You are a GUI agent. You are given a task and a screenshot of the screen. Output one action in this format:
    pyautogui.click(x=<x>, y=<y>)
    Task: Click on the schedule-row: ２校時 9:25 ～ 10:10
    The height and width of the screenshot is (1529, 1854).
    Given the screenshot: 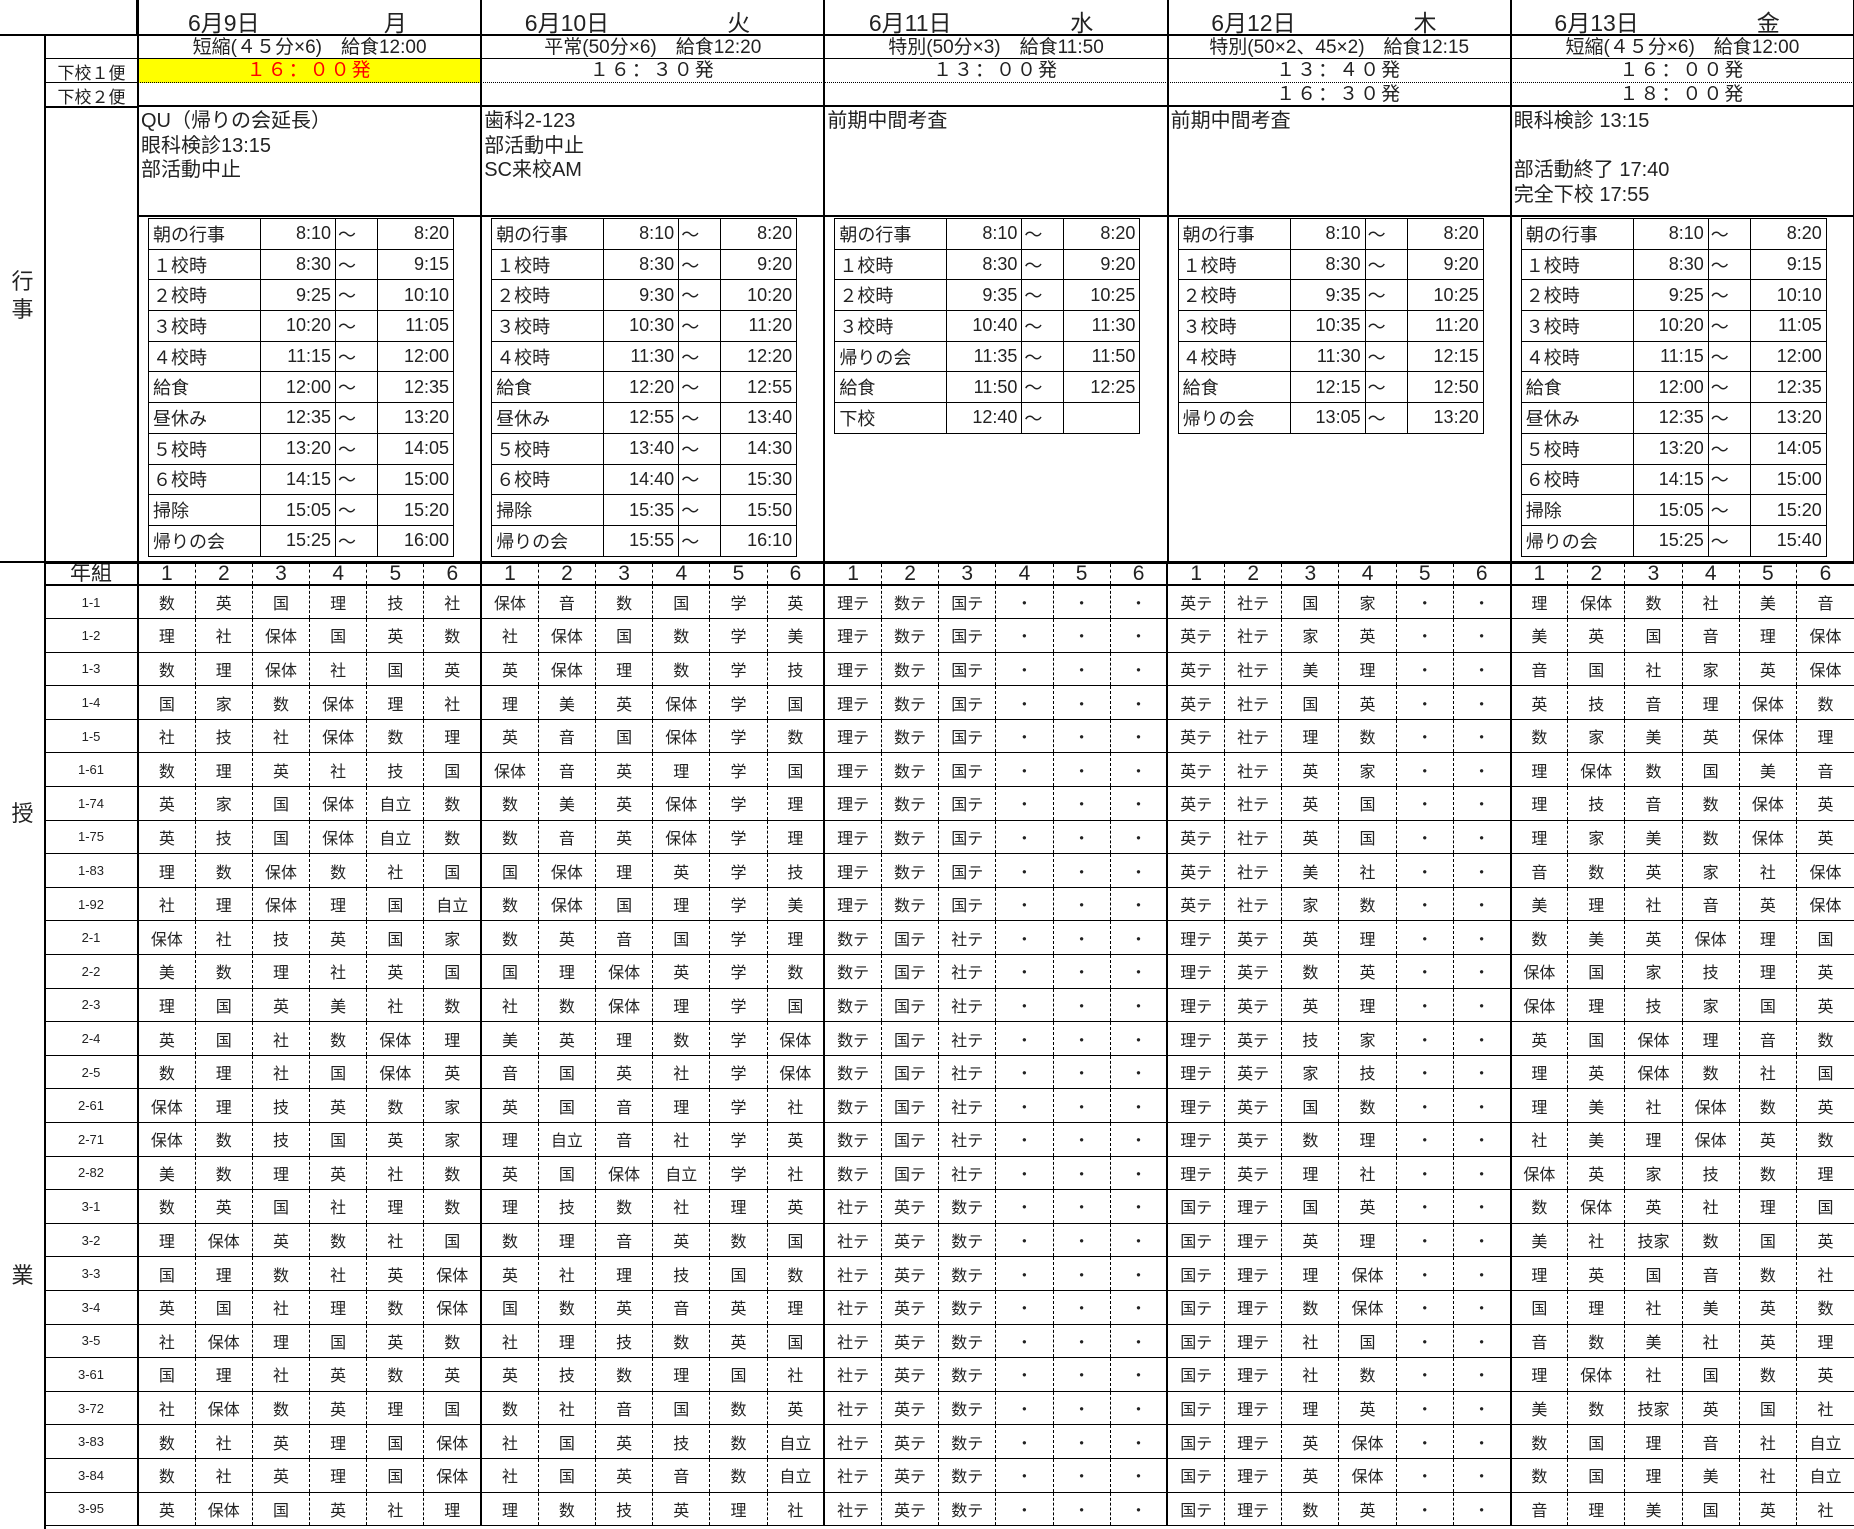 What is the action you would take?
    pyautogui.click(x=1673, y=295)
    